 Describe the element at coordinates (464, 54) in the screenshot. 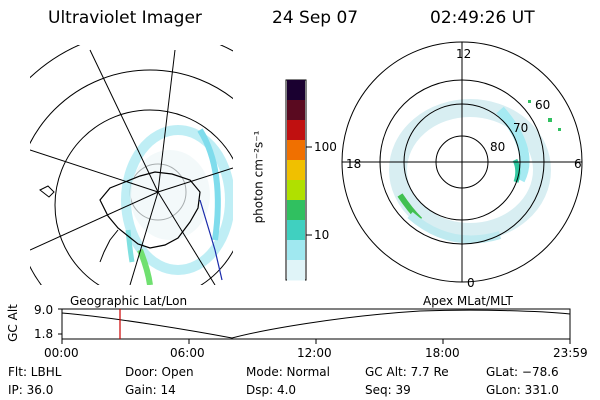

I see `mlt-label-12: 12` at that location.